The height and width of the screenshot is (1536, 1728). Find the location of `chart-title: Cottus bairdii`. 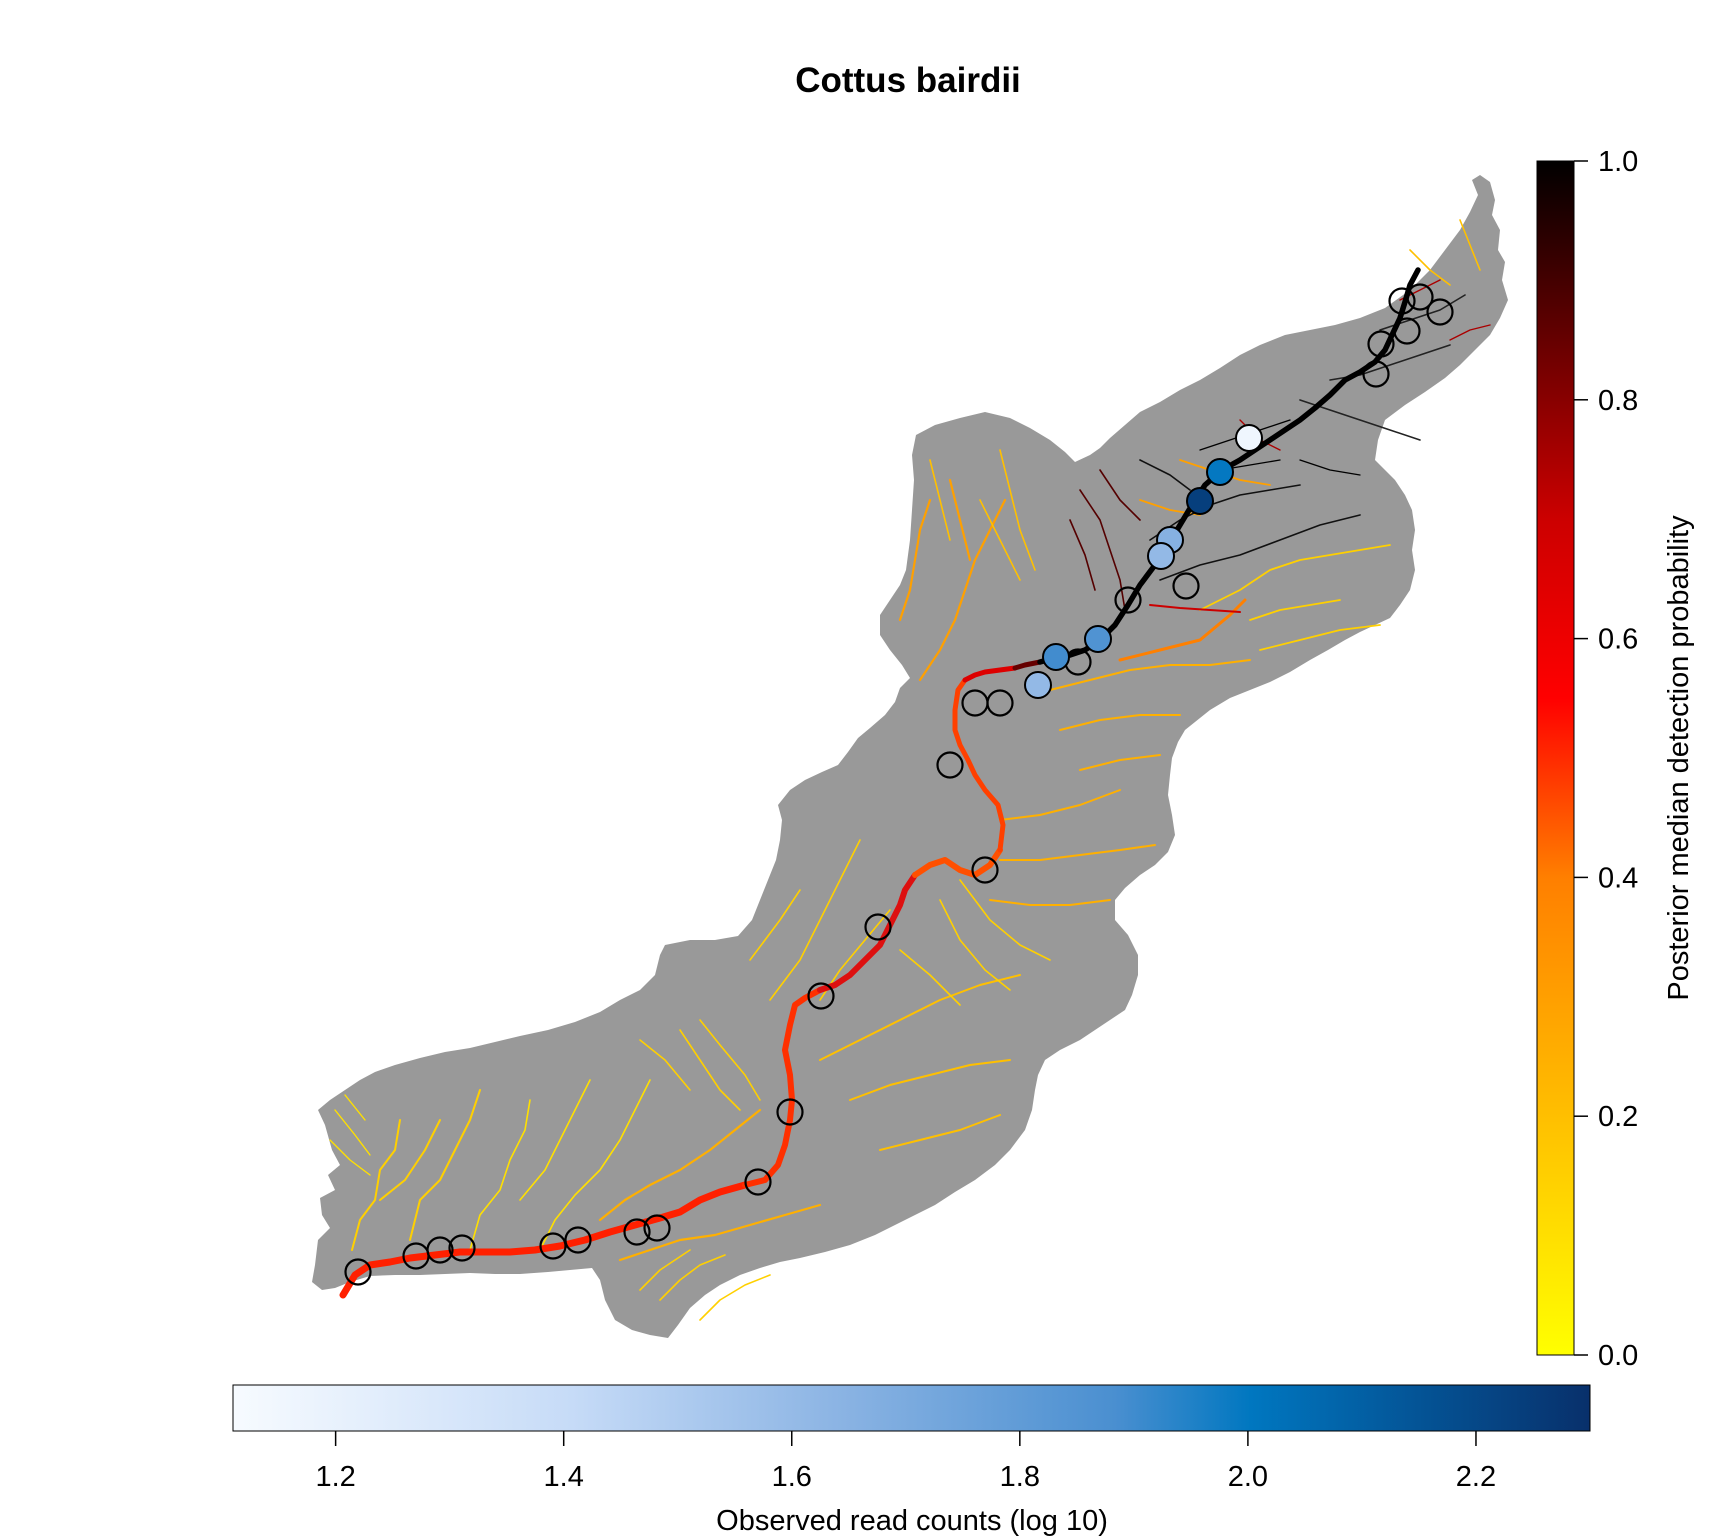

chart-title: Cottus bairdii is located at coordinates (908, 80).